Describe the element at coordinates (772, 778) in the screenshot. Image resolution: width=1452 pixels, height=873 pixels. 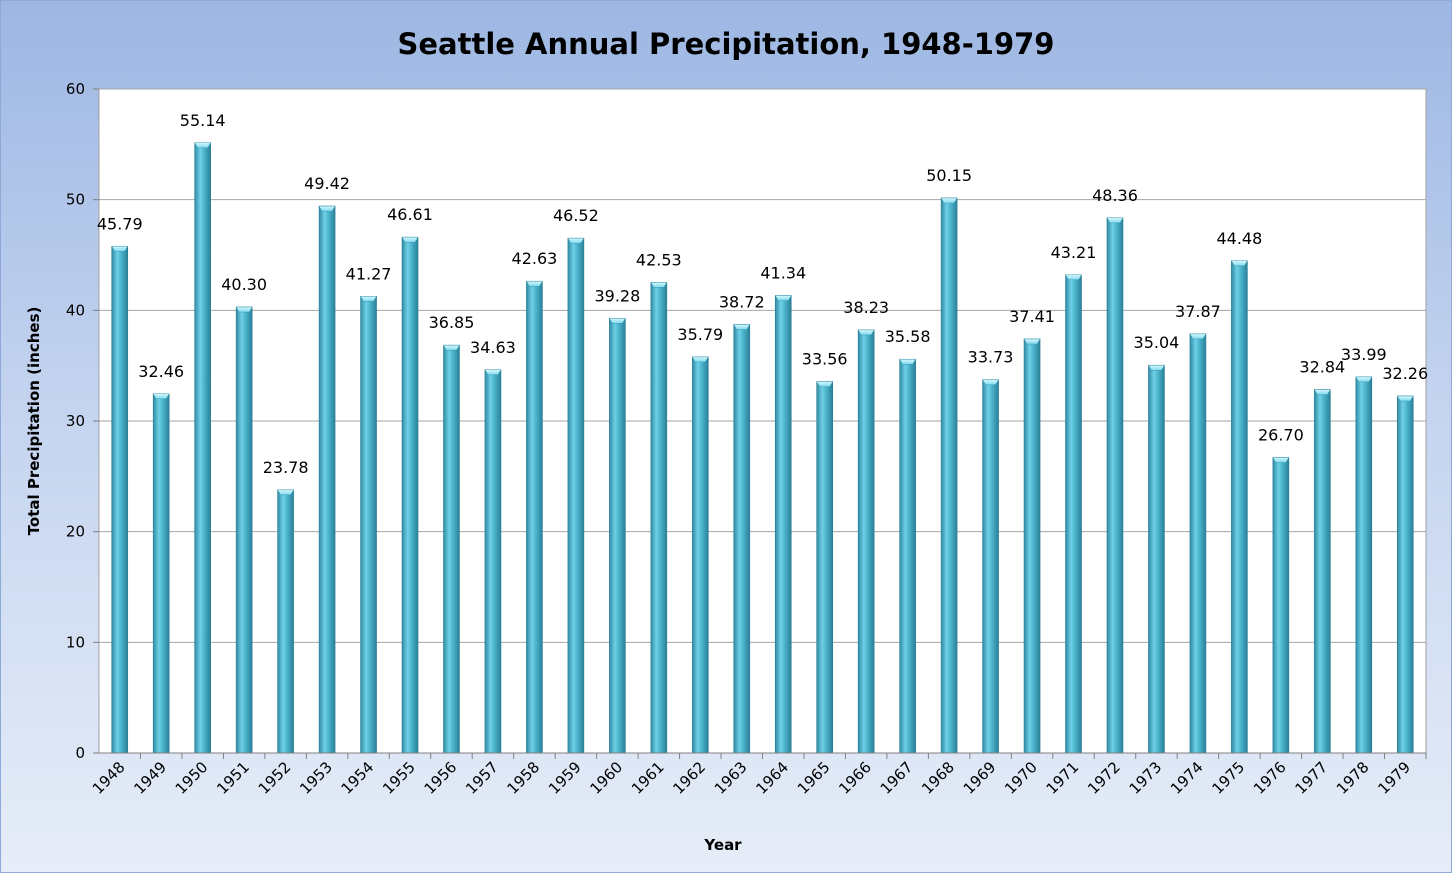
I see `x-tick-label: 1964` at that location.